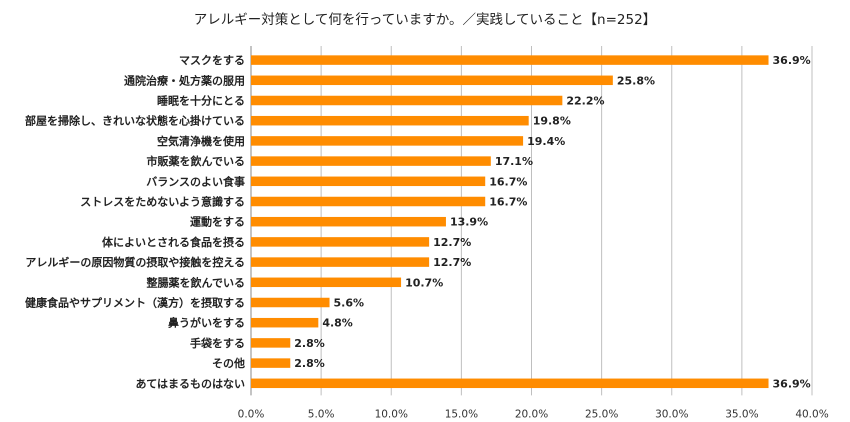 The image size is (850, 422). I want to click on x-tick-label: 15.0%, so click(461, 414).